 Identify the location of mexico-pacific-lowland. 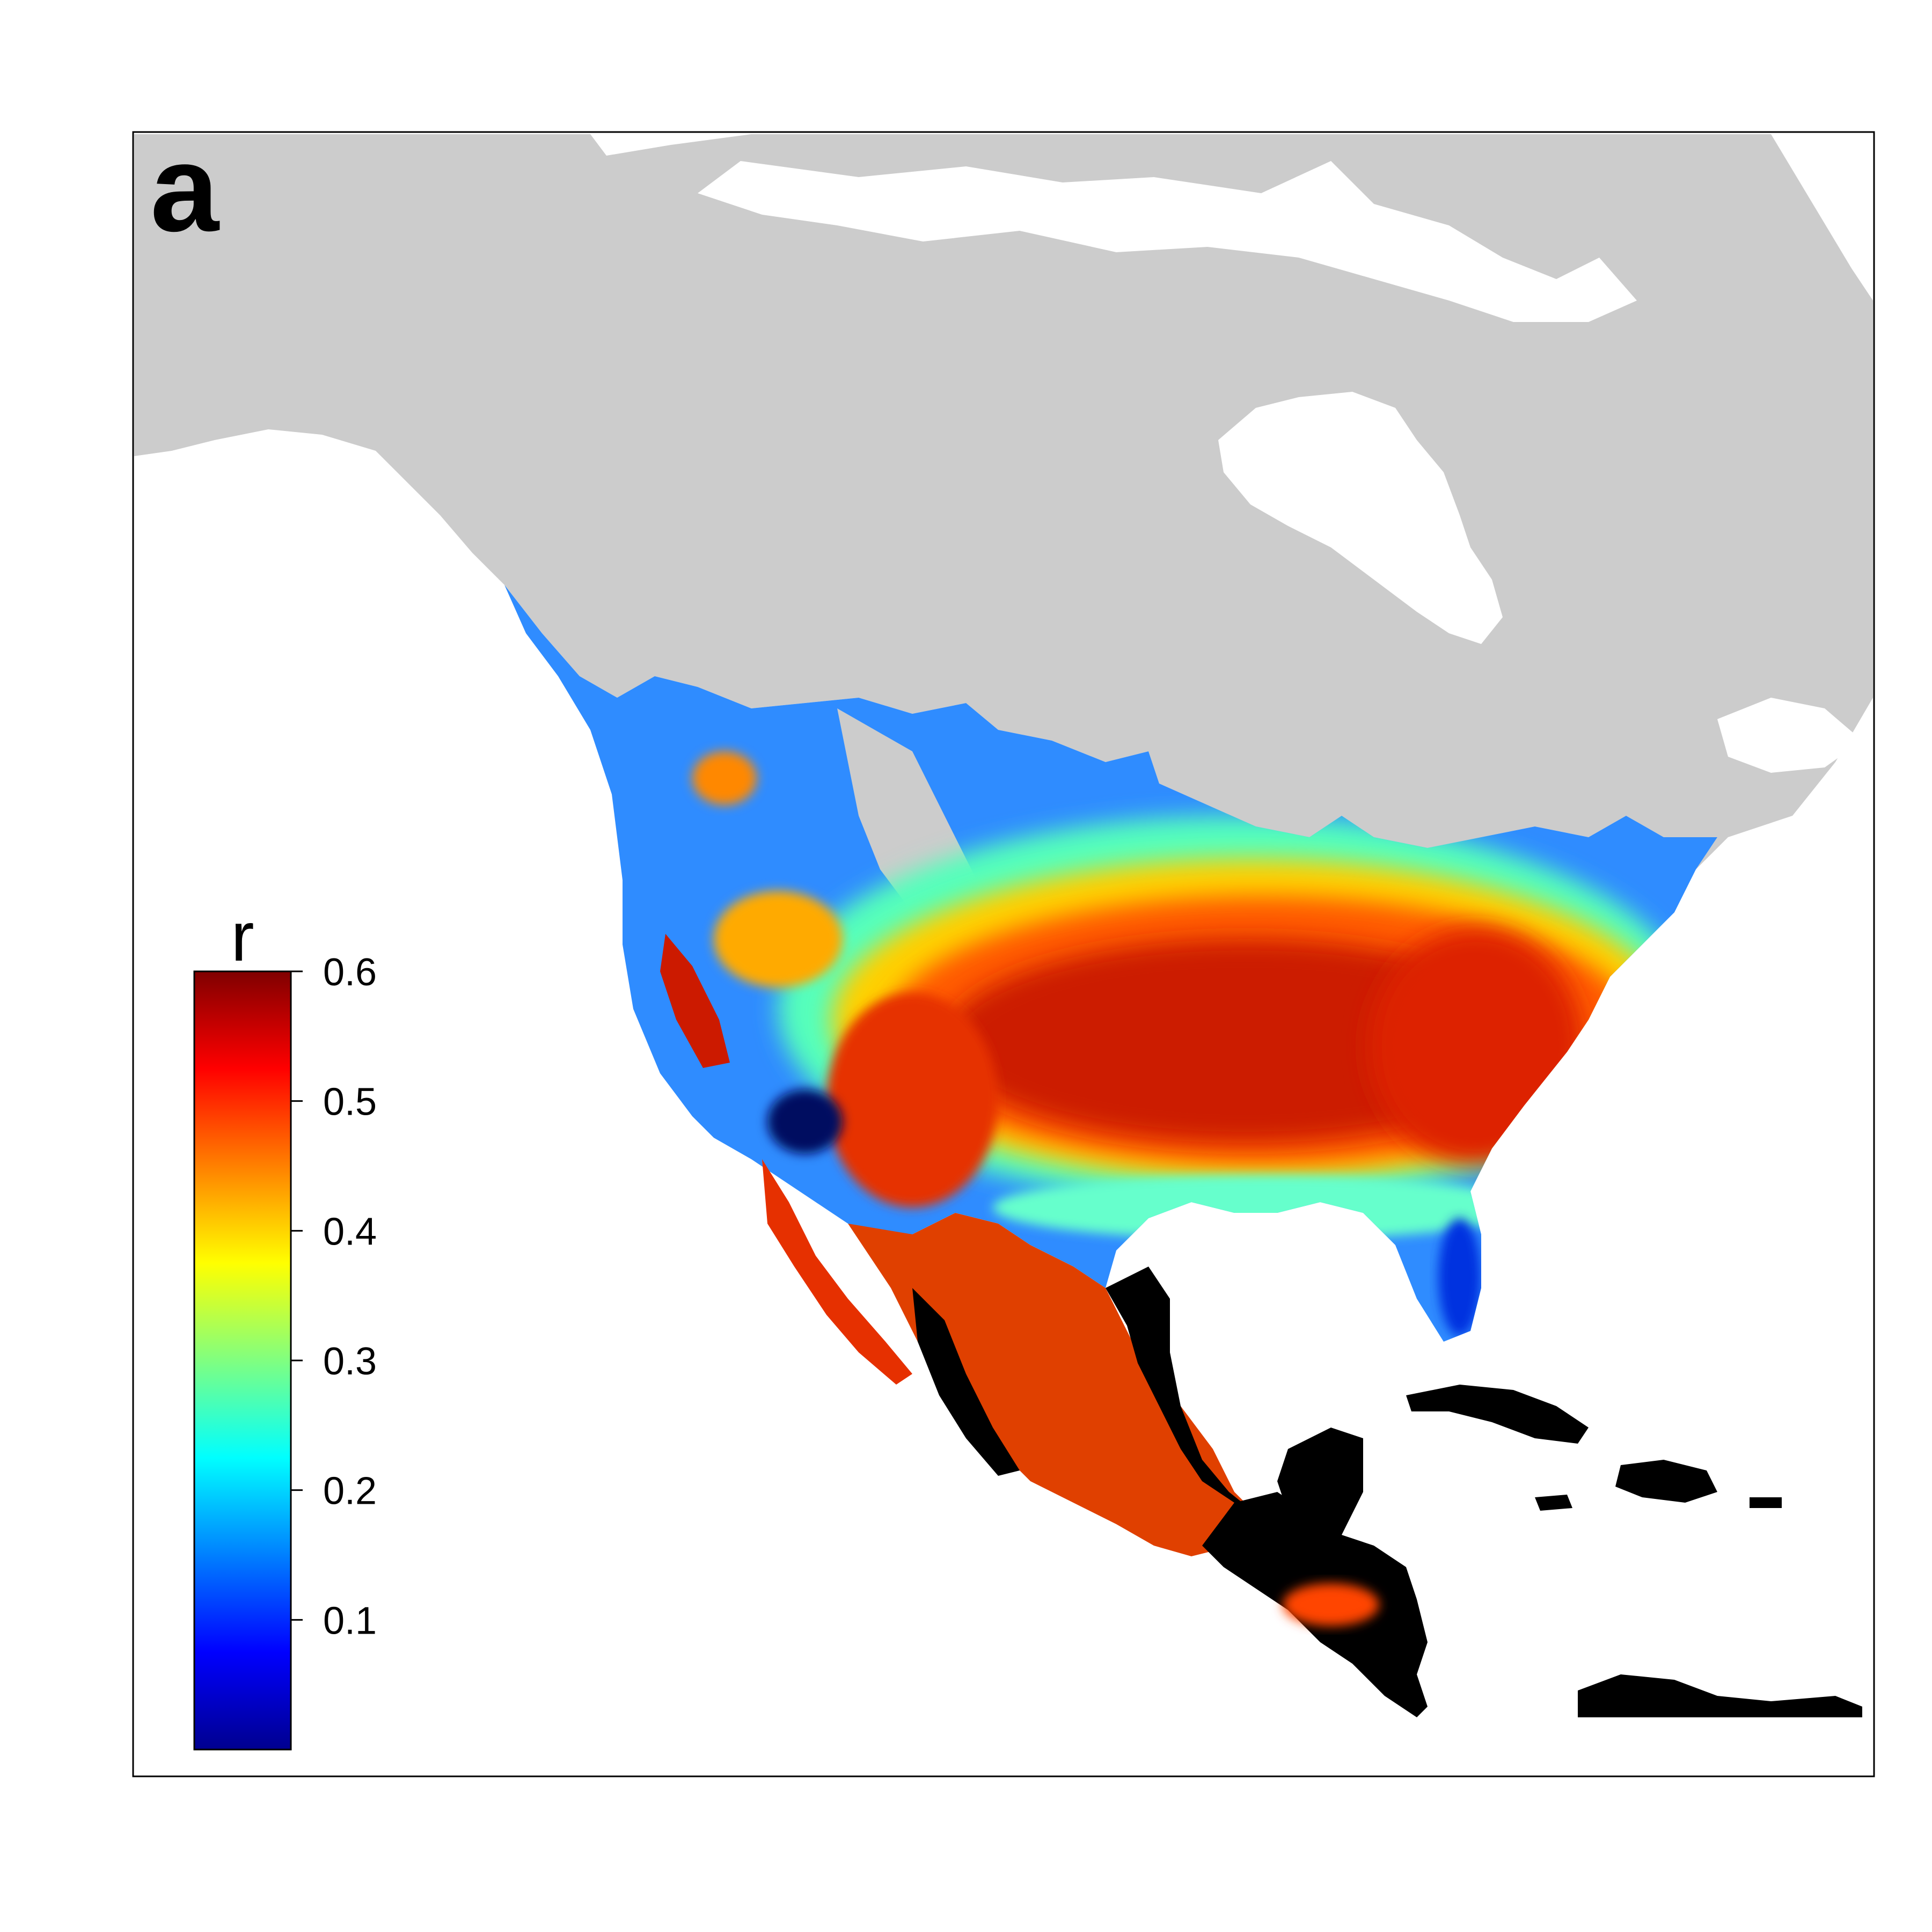
(966, 1382).